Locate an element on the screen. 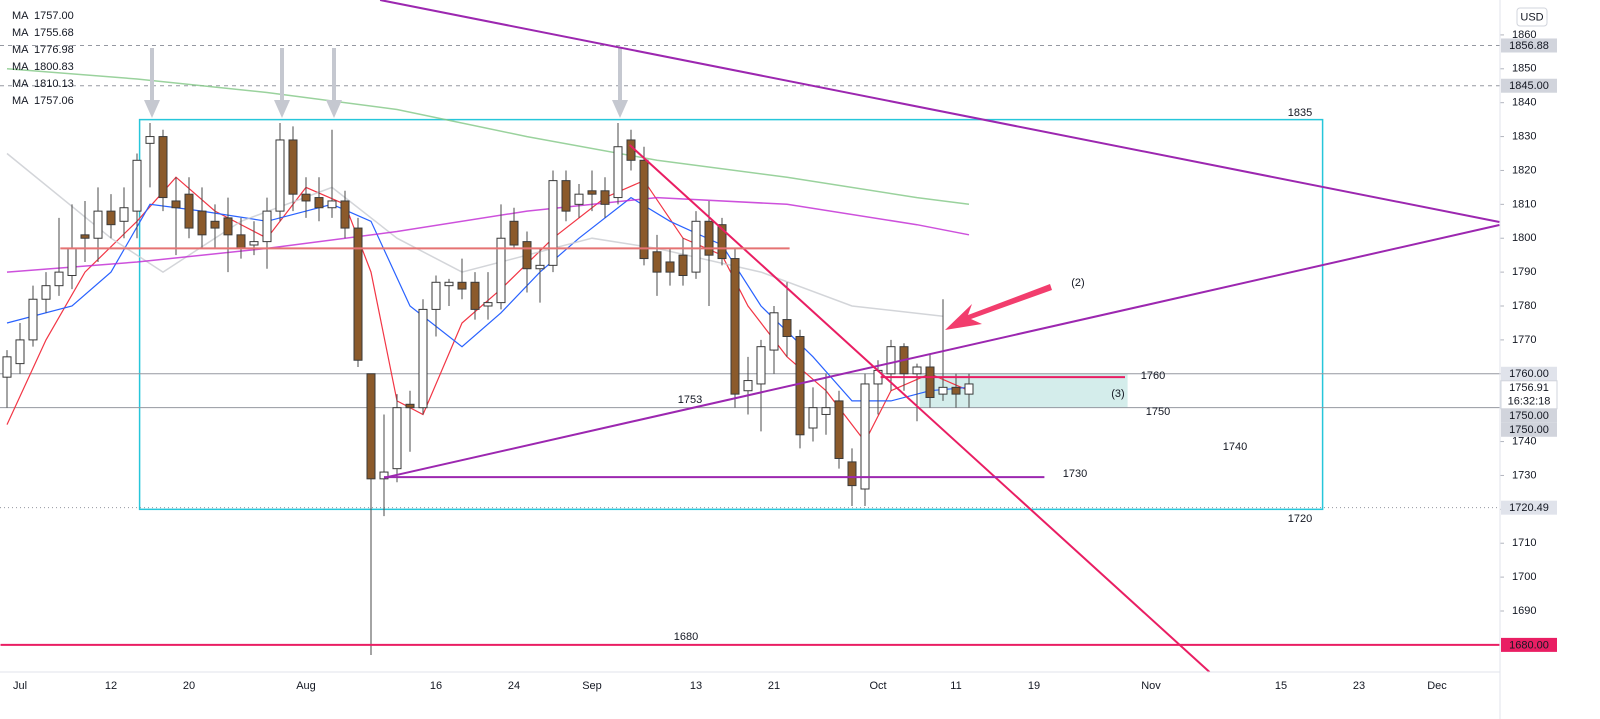  y-tick-label: 1830 is located at coordinates (1524, 136).